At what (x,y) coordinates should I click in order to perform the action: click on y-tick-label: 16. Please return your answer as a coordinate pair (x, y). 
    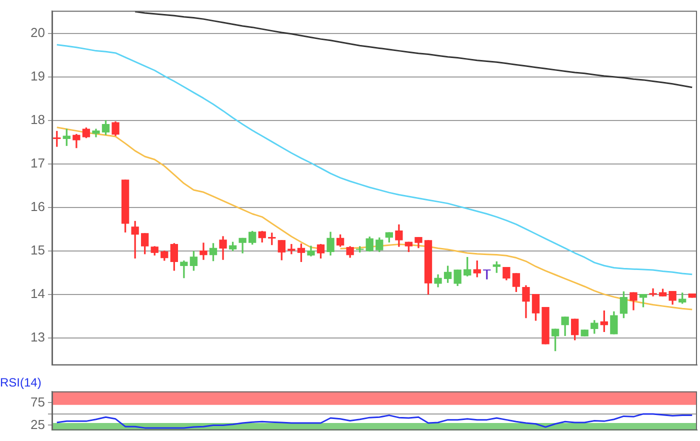
    Looking at the image, I should click on (37, 206).